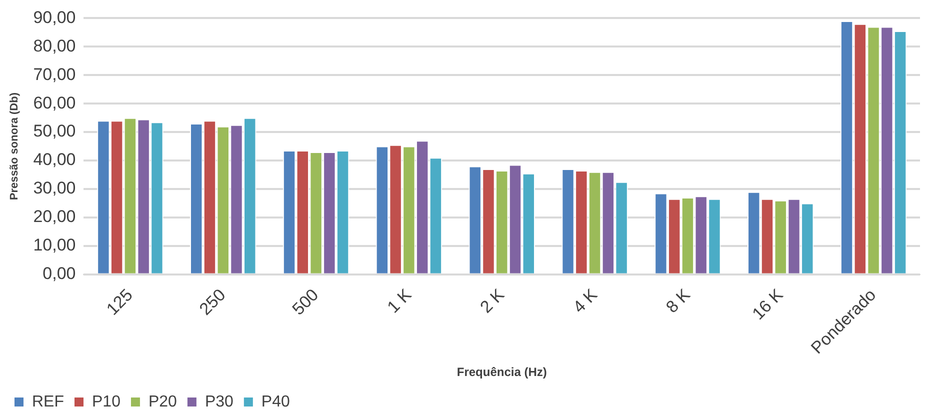  Describe the element at coordinates (54, 160) in the screenshot. I see `y-tick-label: 40,00` at that location.